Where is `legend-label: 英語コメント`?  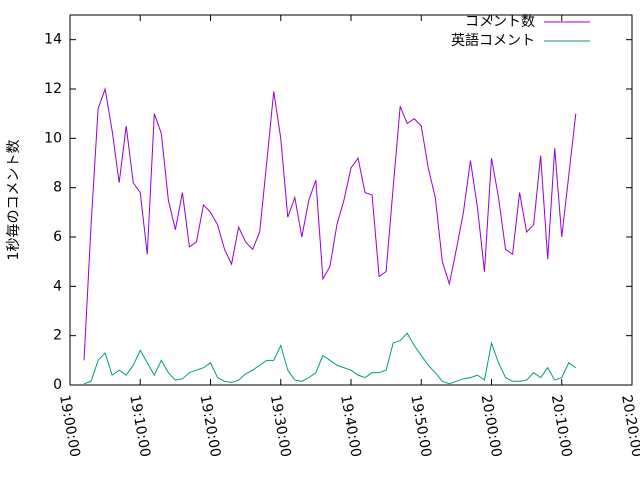 legend-label: 英語コメント is located at coordinates (493, 40).